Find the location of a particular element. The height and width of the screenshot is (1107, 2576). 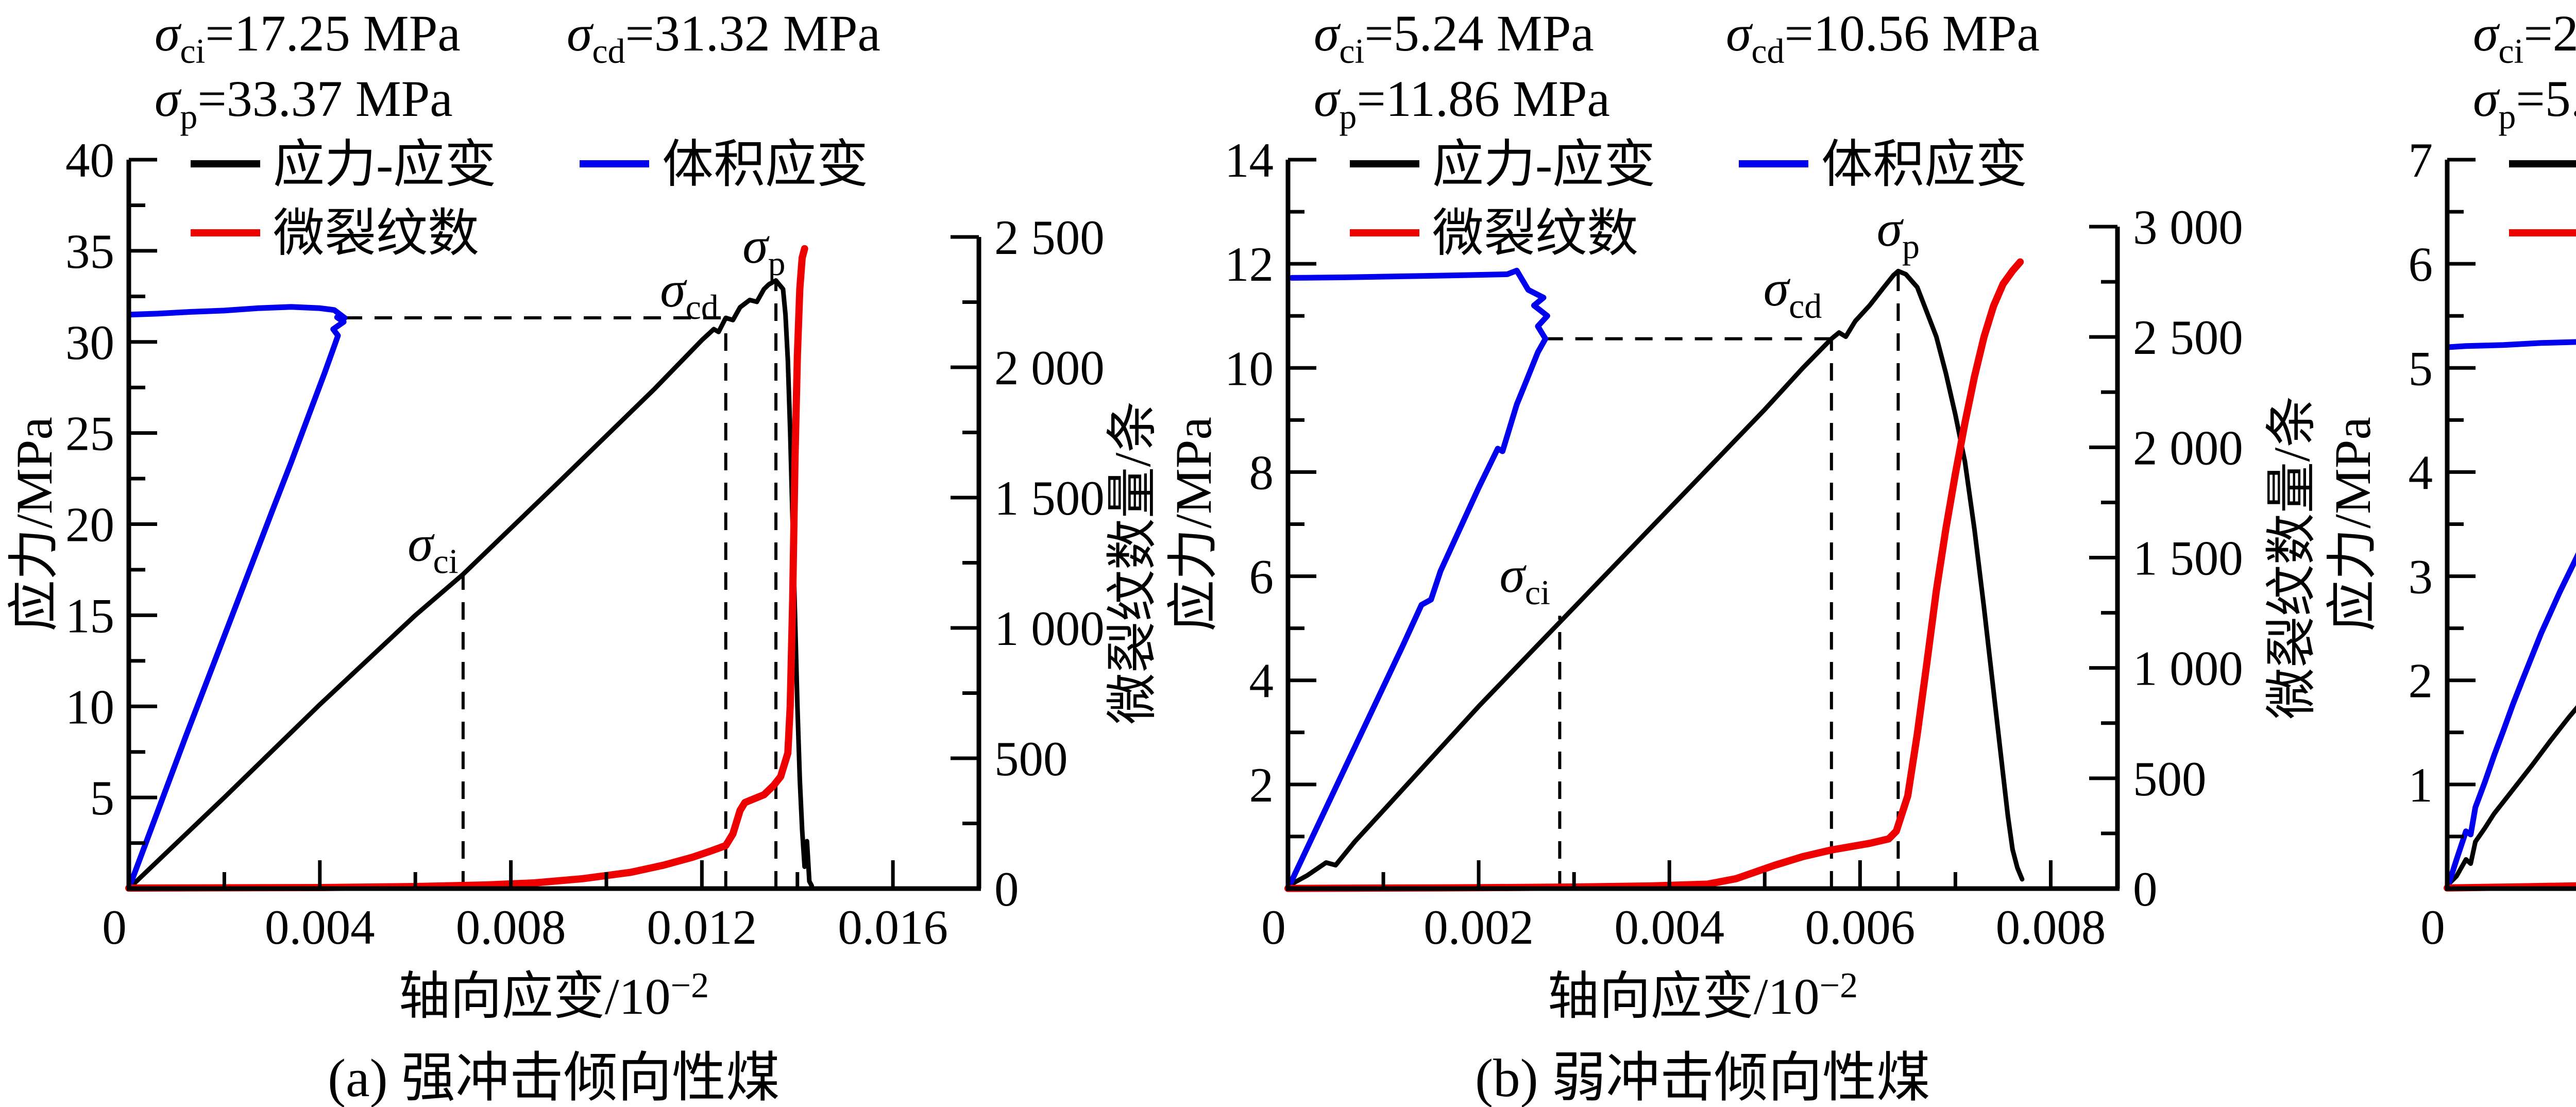

microcrack-count-curve is located at coordinates (2510, 887).